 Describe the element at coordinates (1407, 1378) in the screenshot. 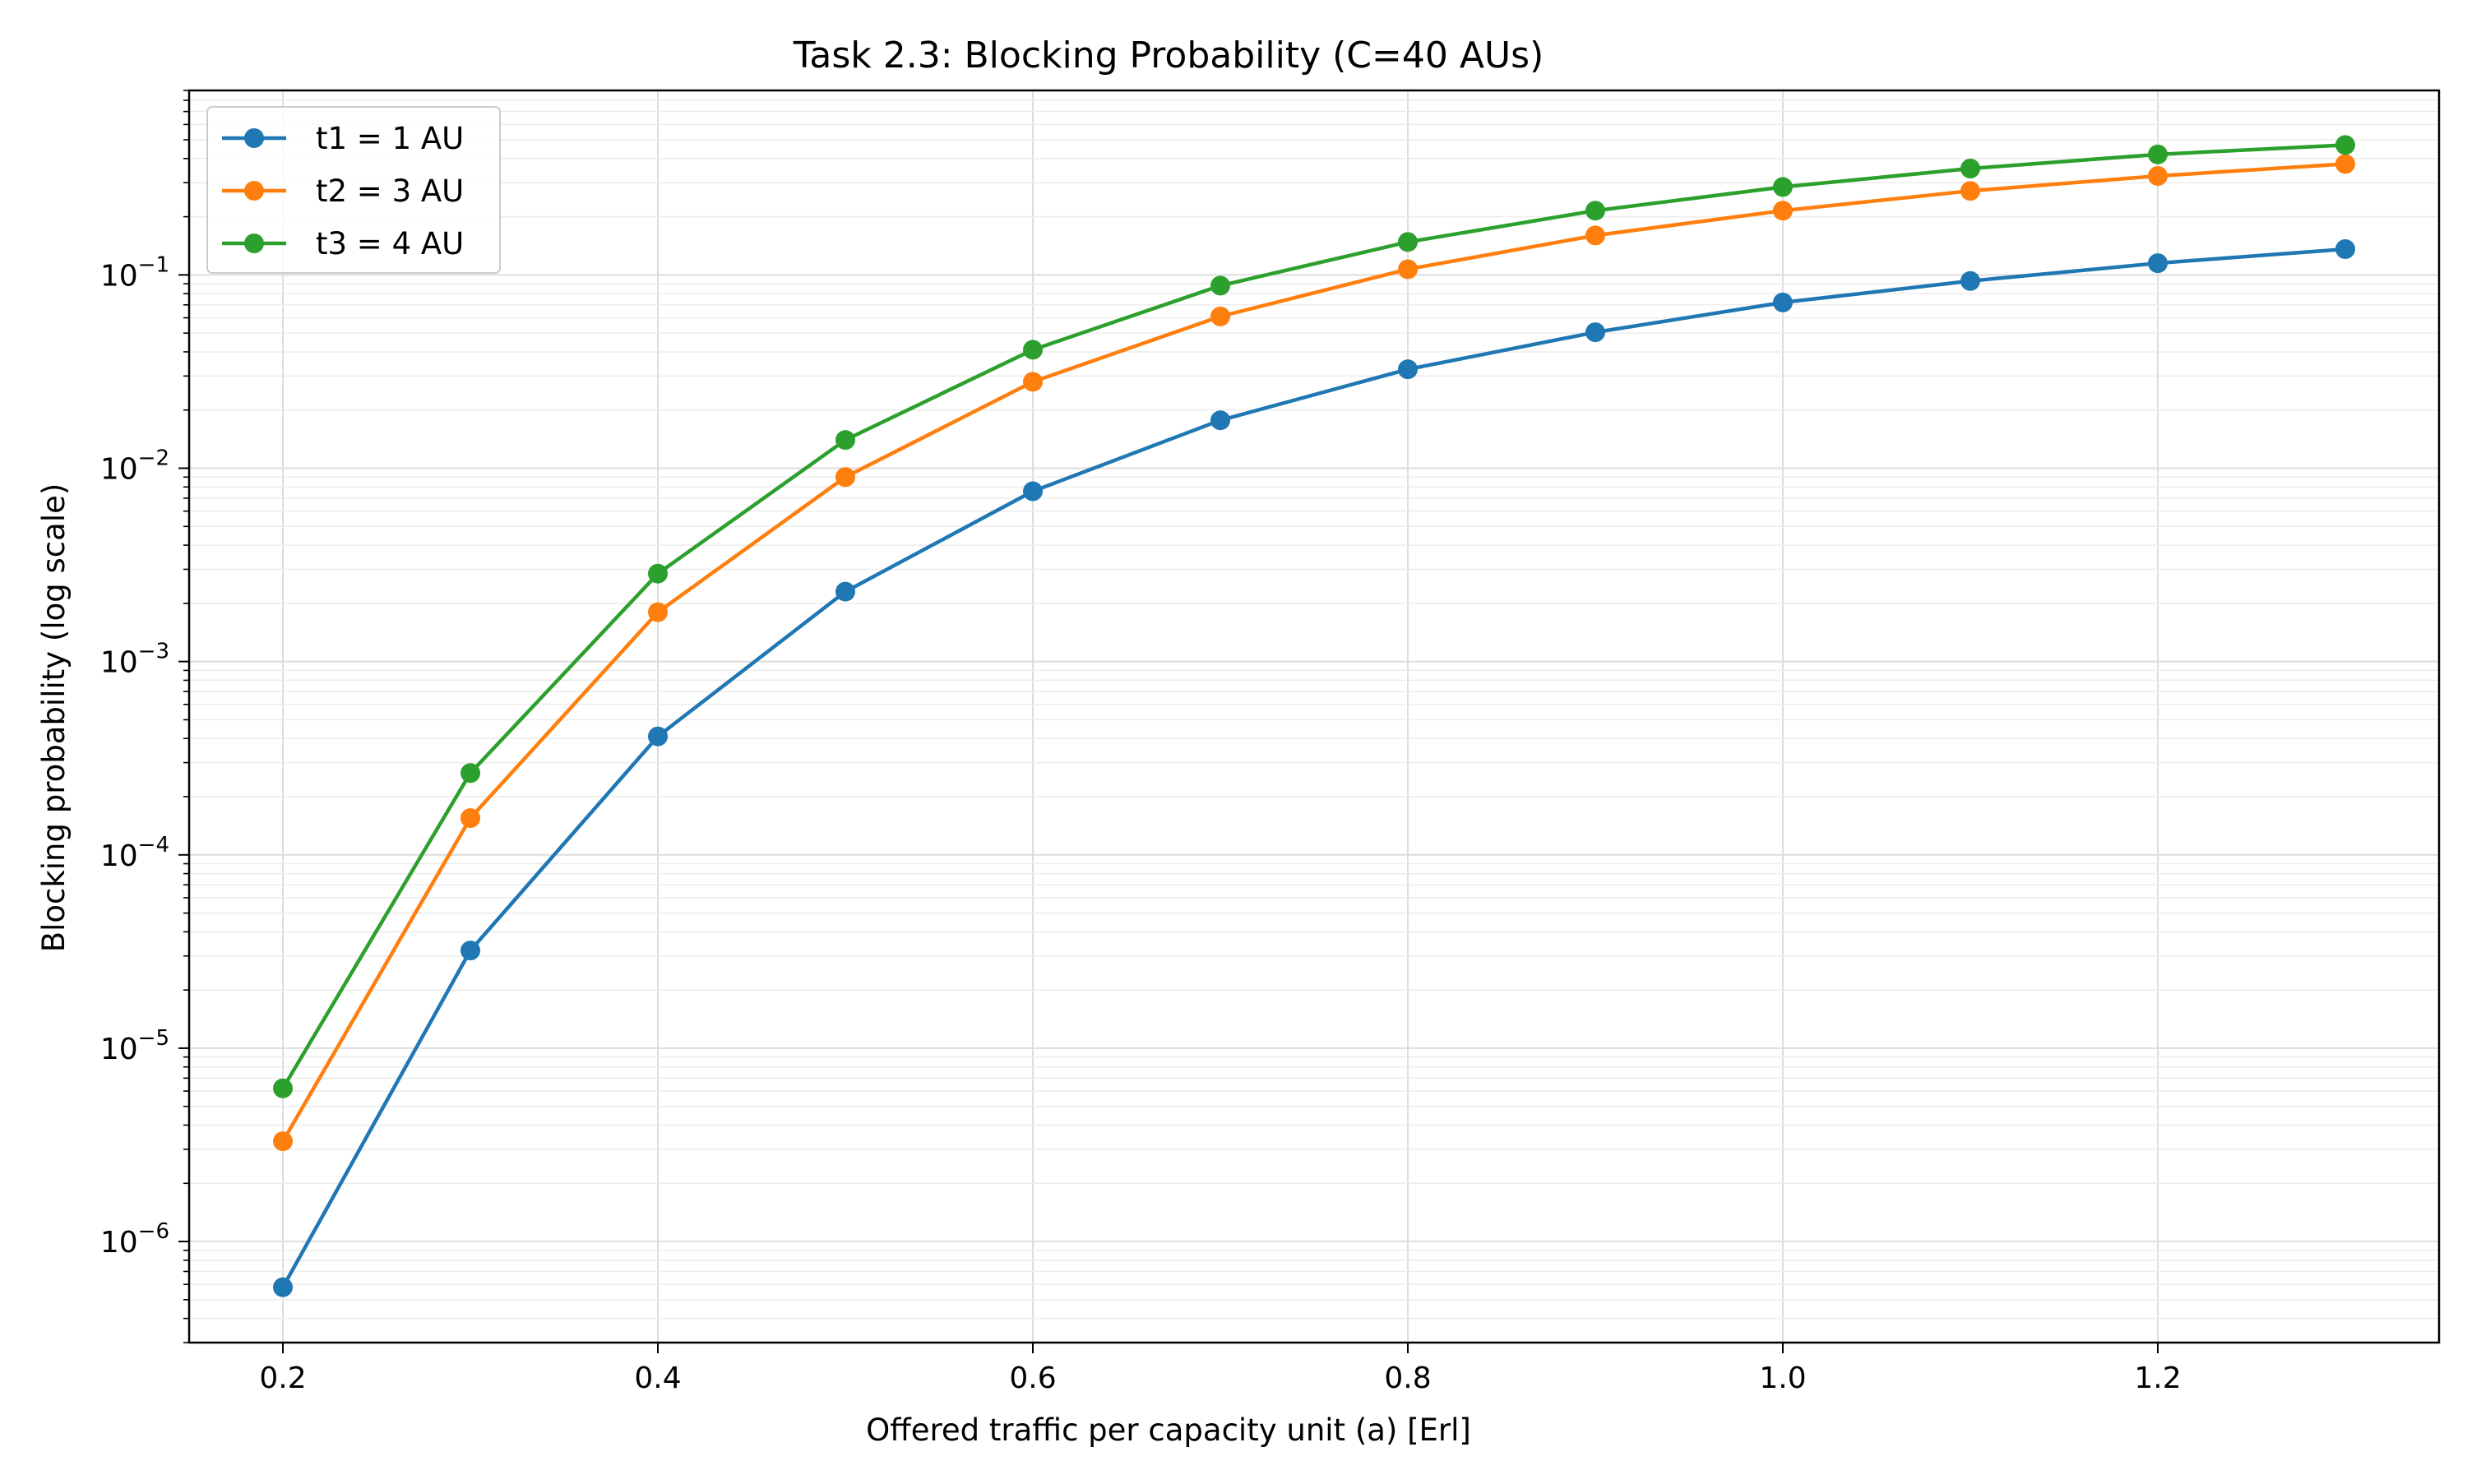

I see `x-tick-label: 0.8` at that location.